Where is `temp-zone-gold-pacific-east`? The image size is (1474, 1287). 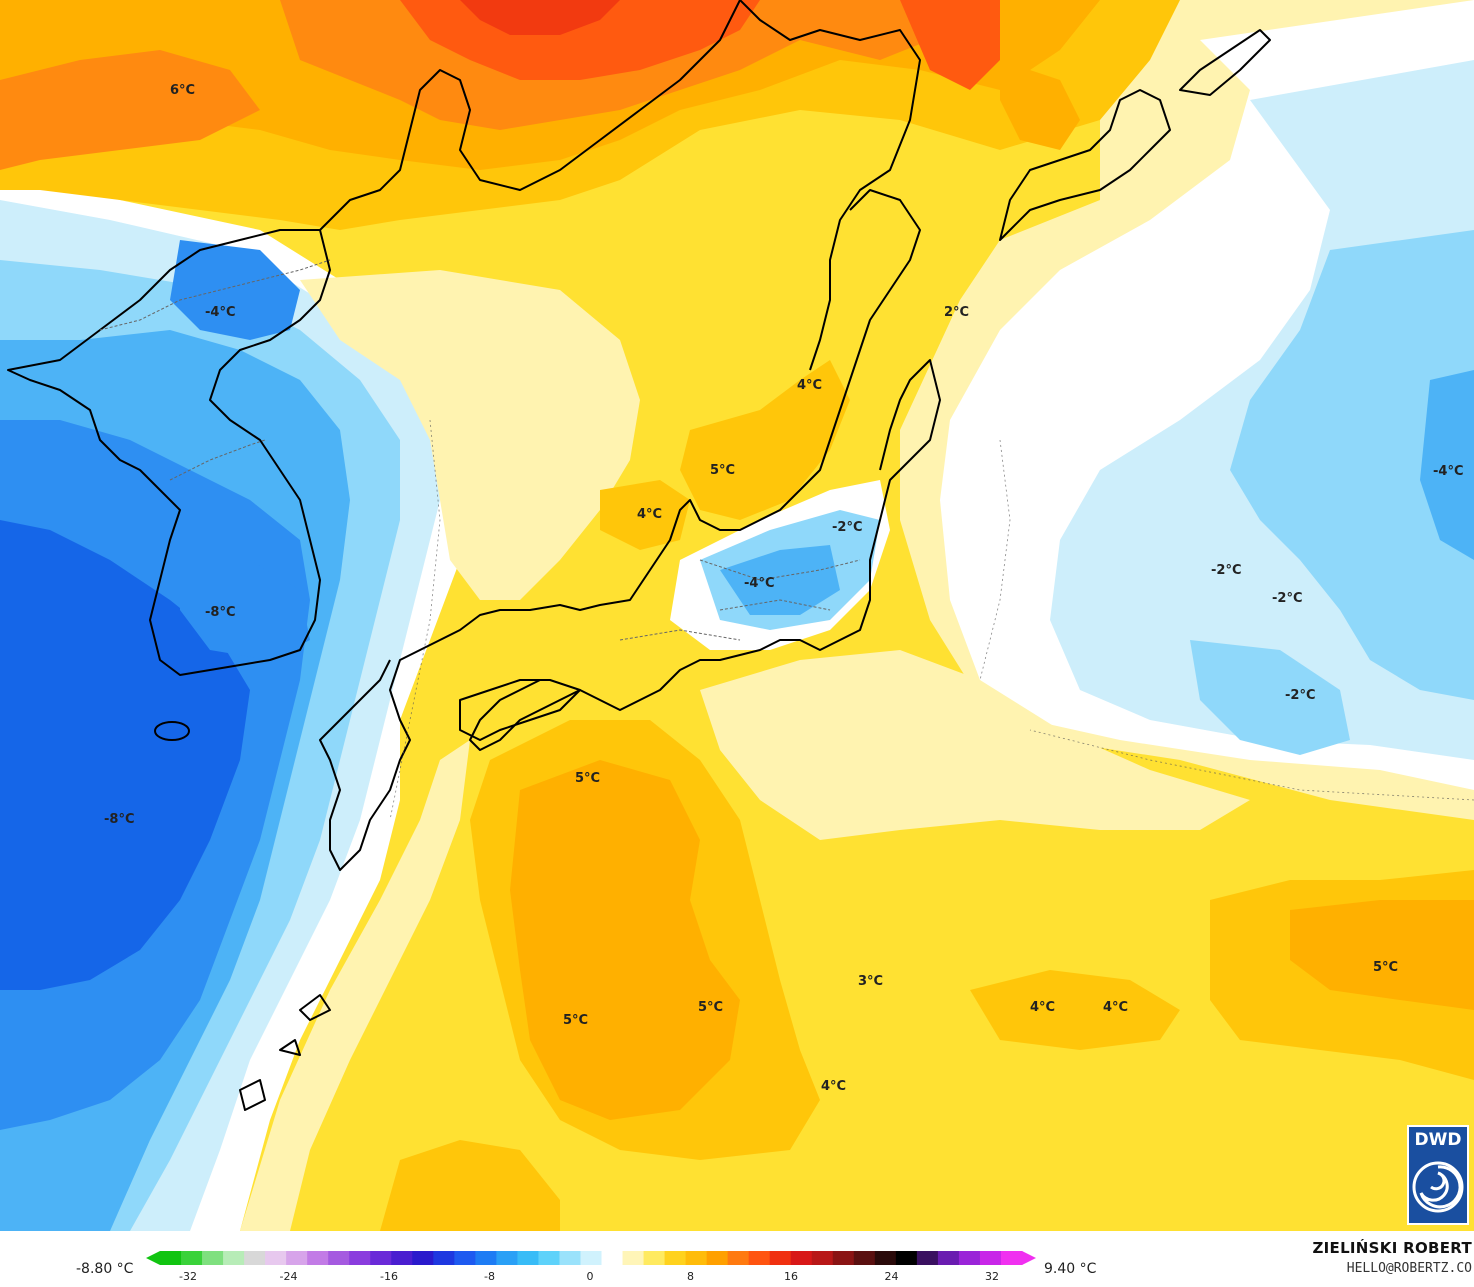
temp-zone-gold-pacific-east is located at coordinates (1075, 1010).